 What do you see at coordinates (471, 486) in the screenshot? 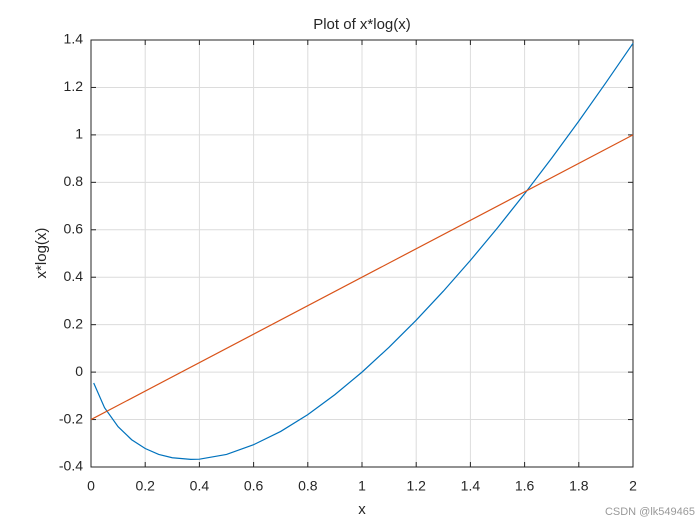
I see `x-tick-label: 1.4` at bounding box center [471, 486].